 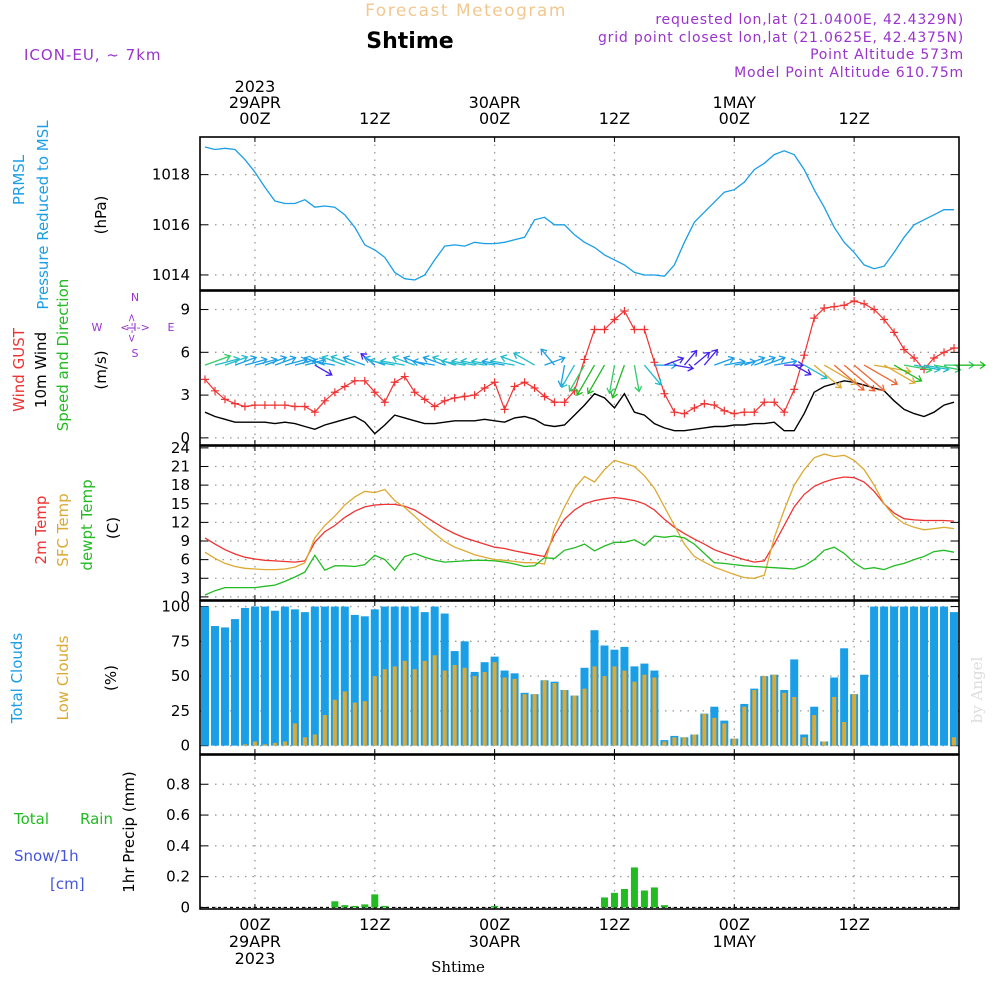 I want to click on temp-unit-label: (C), so click(x=113, y=528).